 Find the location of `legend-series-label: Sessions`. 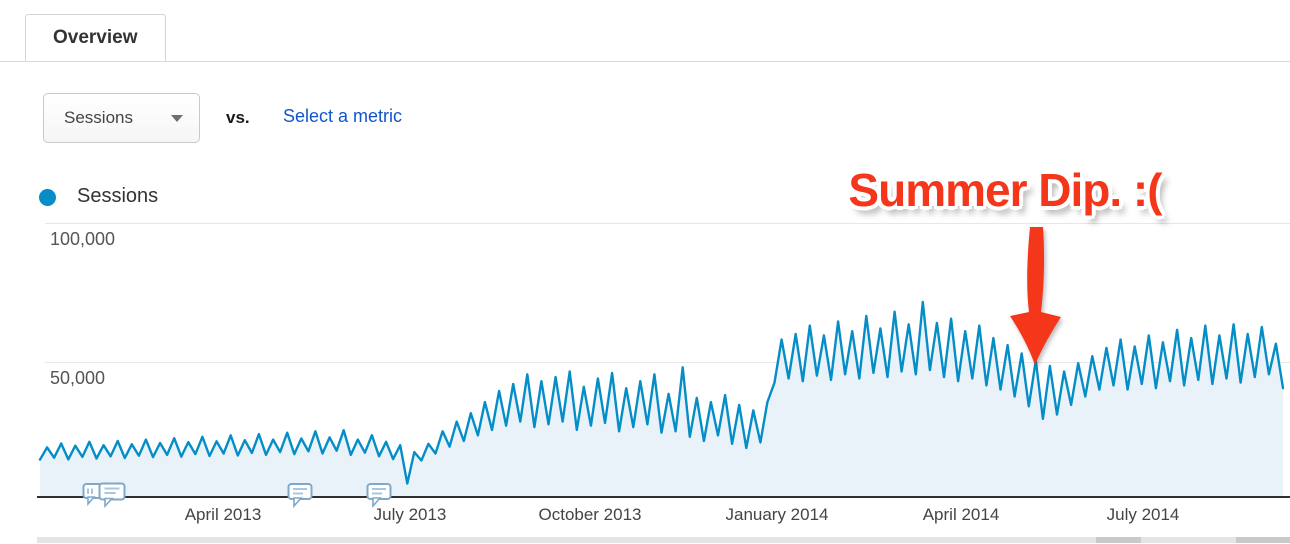

legend-series-label: Sessions is located at coordinates (118, 196).